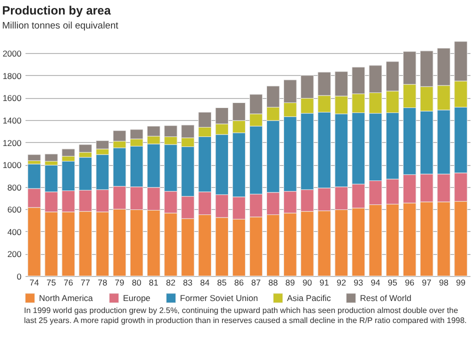  Describe the element at coordinates (290, 283) in the screenshot. I see `x-tick-label: 89` at that location.